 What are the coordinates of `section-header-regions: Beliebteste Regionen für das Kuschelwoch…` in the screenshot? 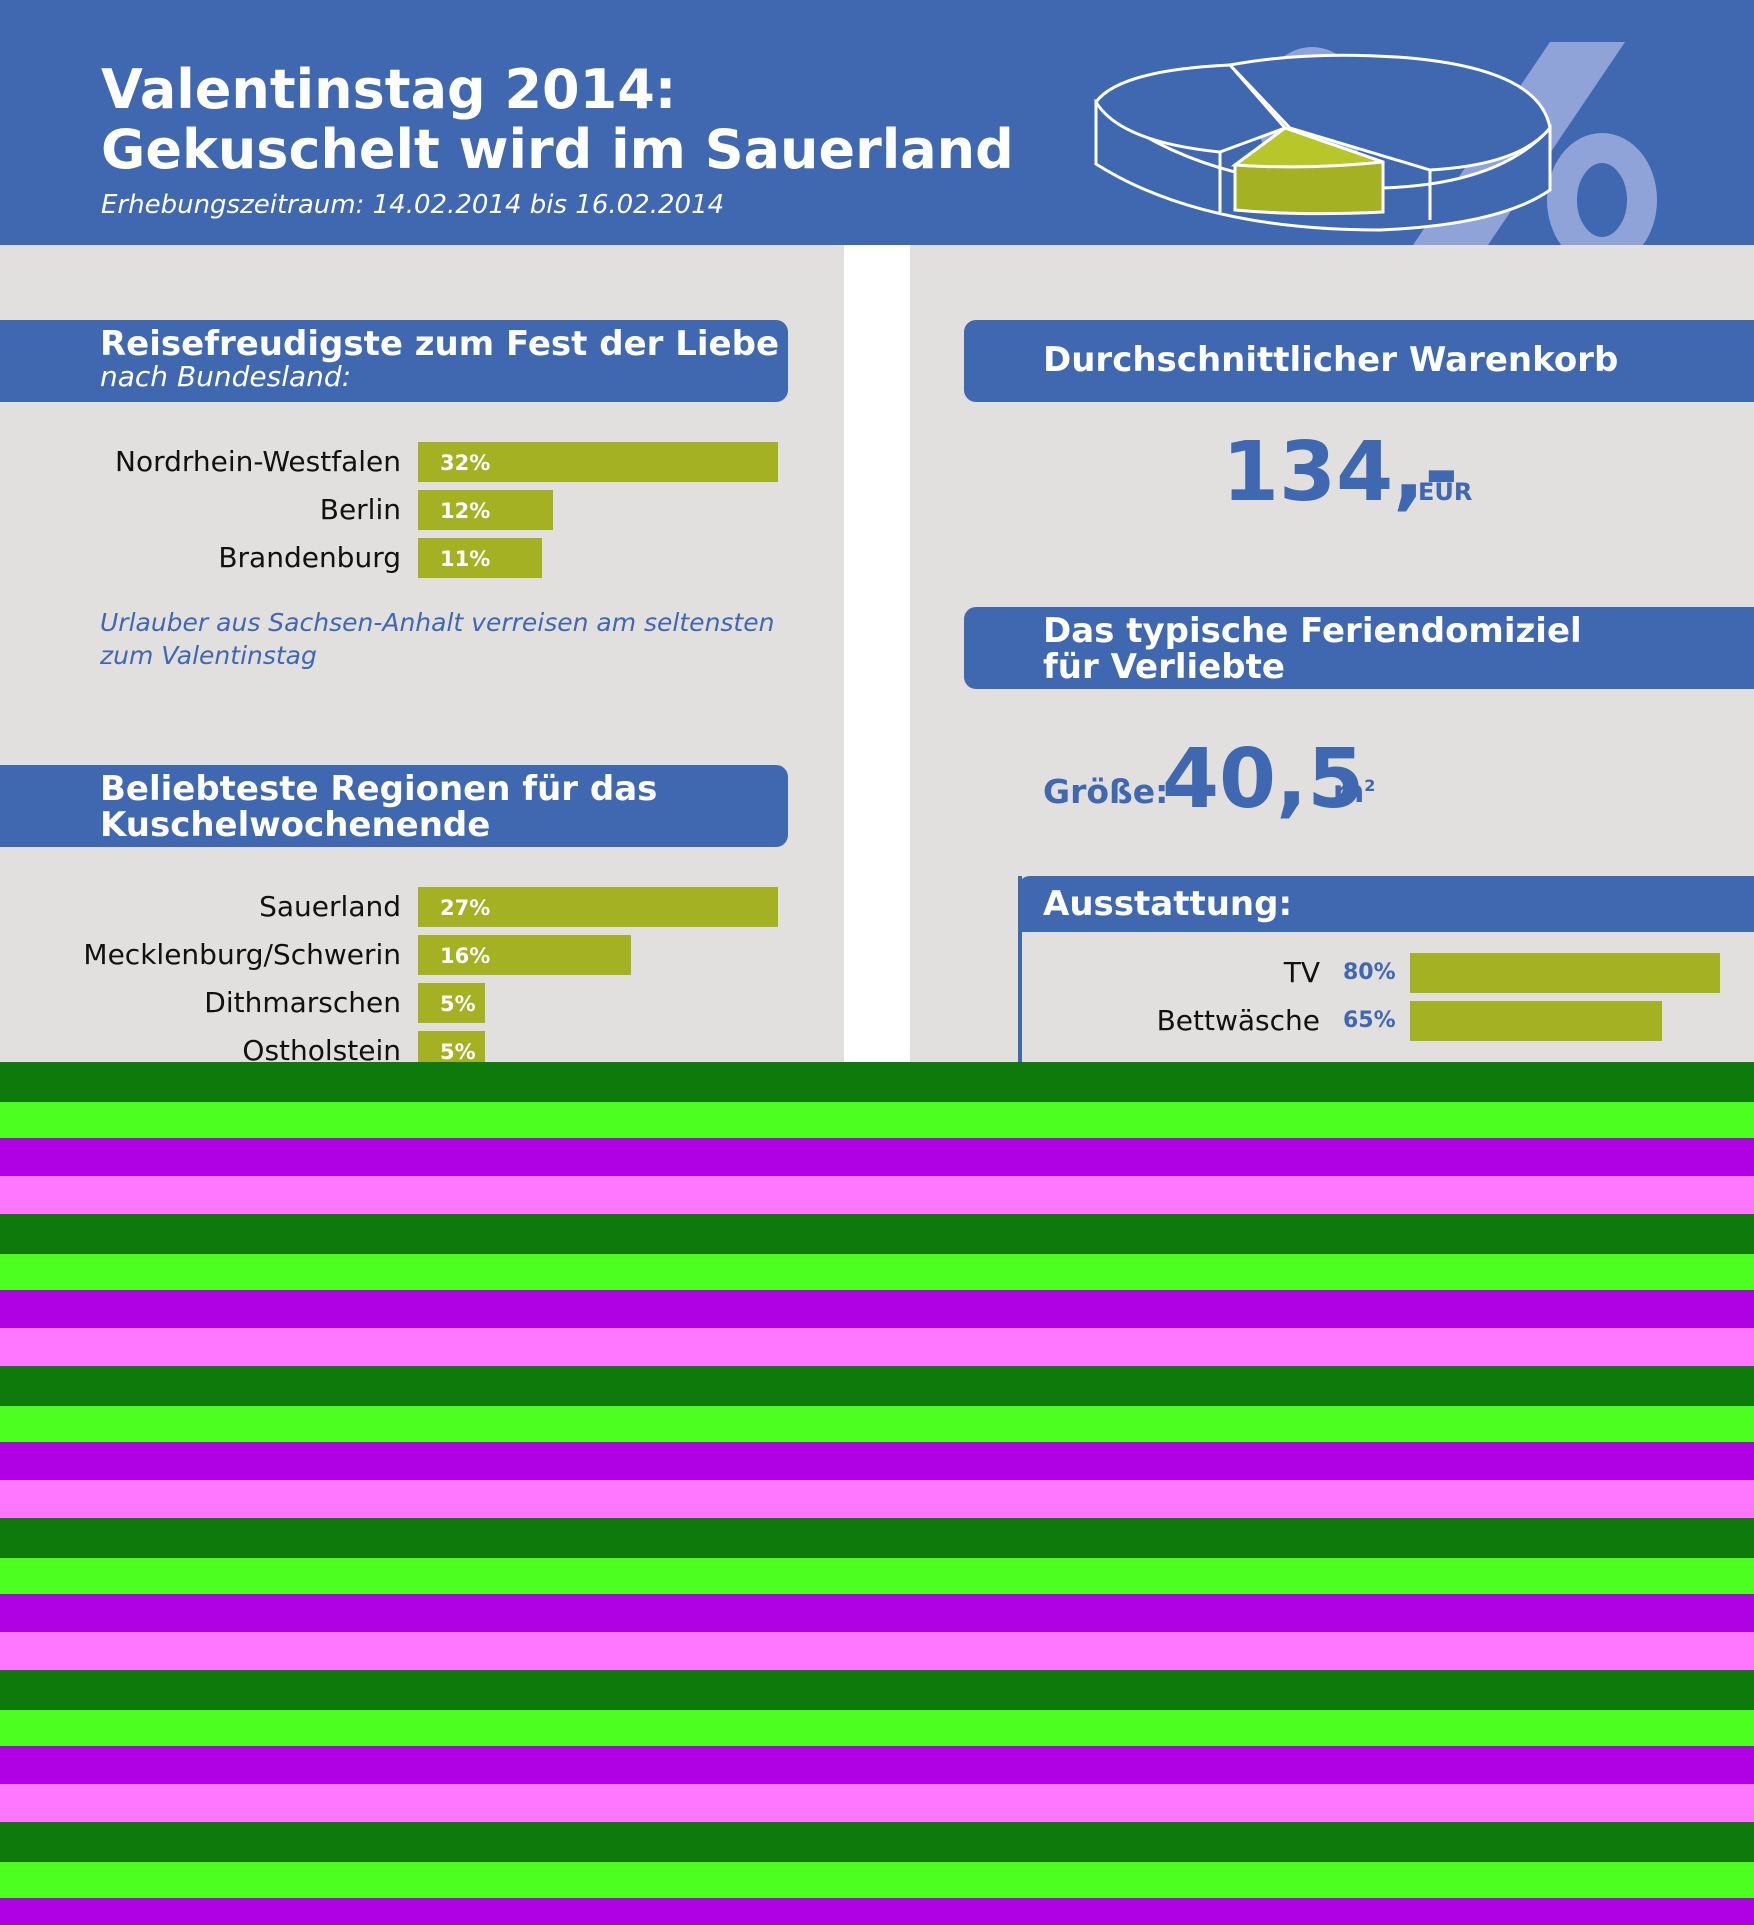 It's located at (394, 806).